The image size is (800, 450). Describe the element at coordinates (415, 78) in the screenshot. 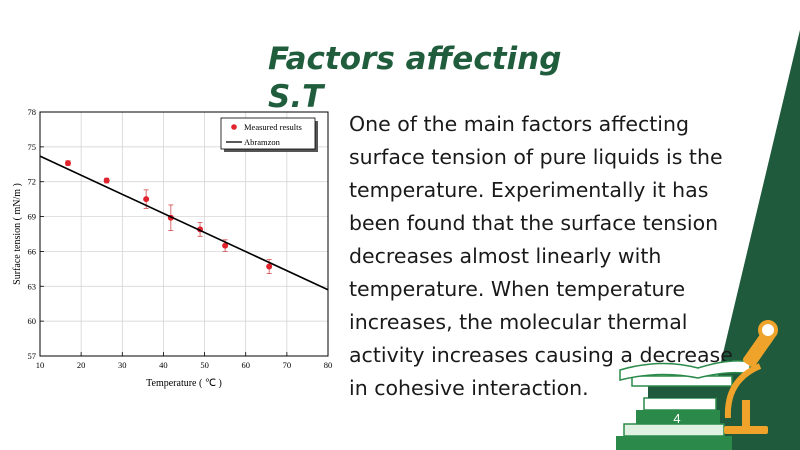

I see `slide-title: Factors affecting S.T` at that location.